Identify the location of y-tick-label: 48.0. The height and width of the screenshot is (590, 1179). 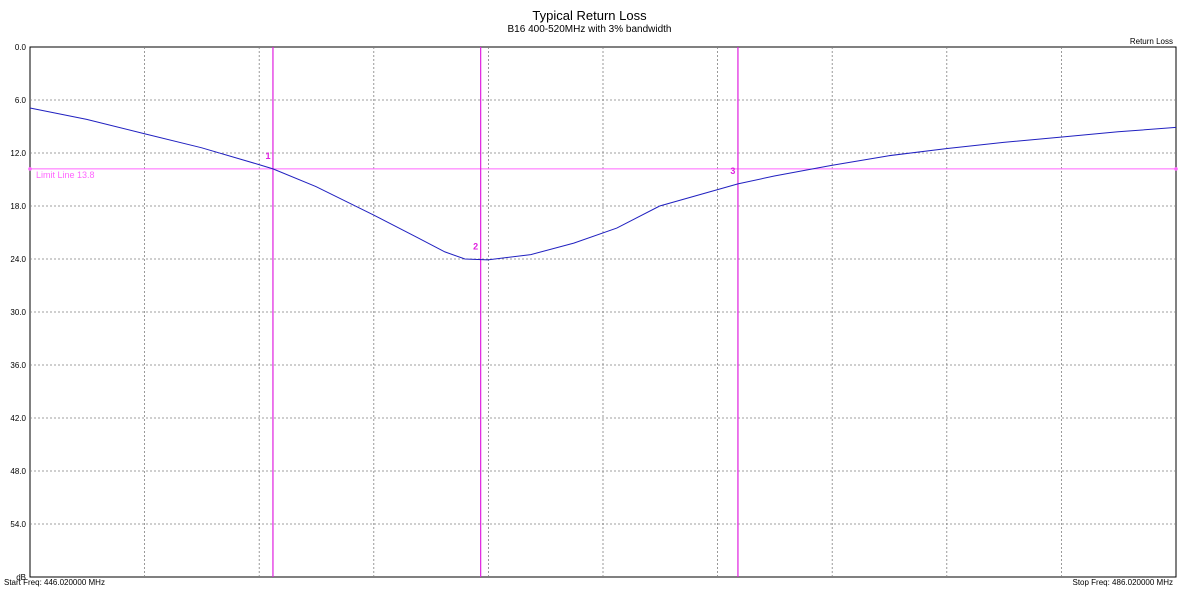
(18, 471).